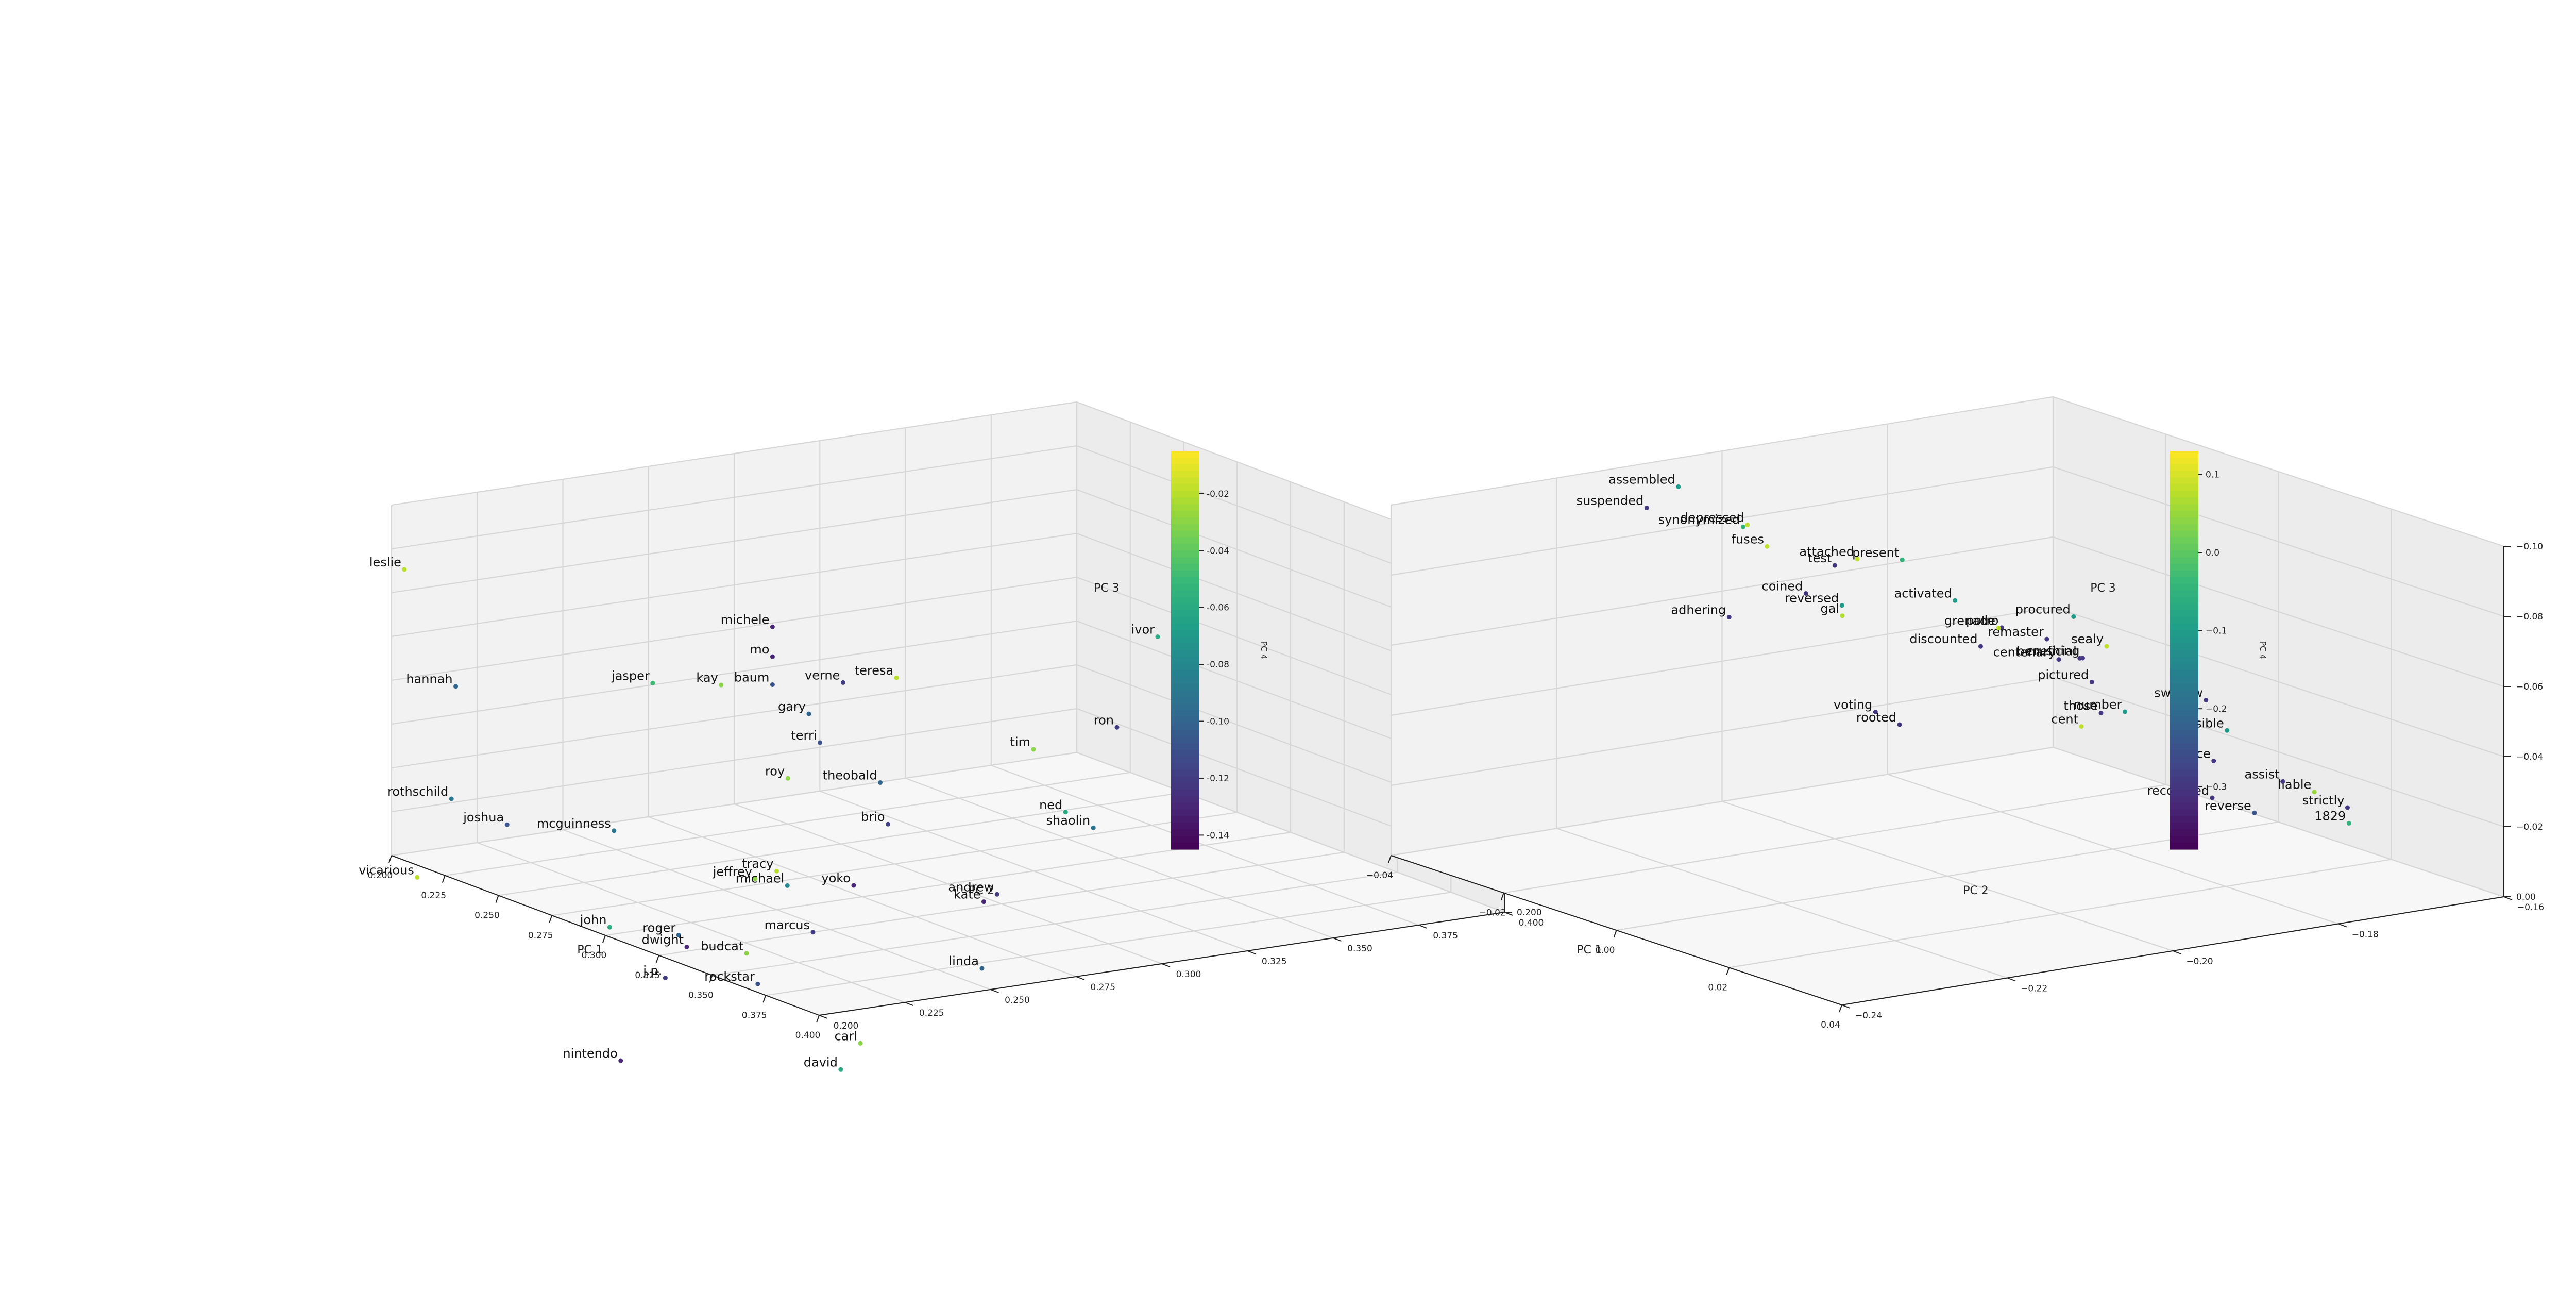  Describe the element at coordinates (2098, 704) in the screenshot. I see `point-label: number` at that location.